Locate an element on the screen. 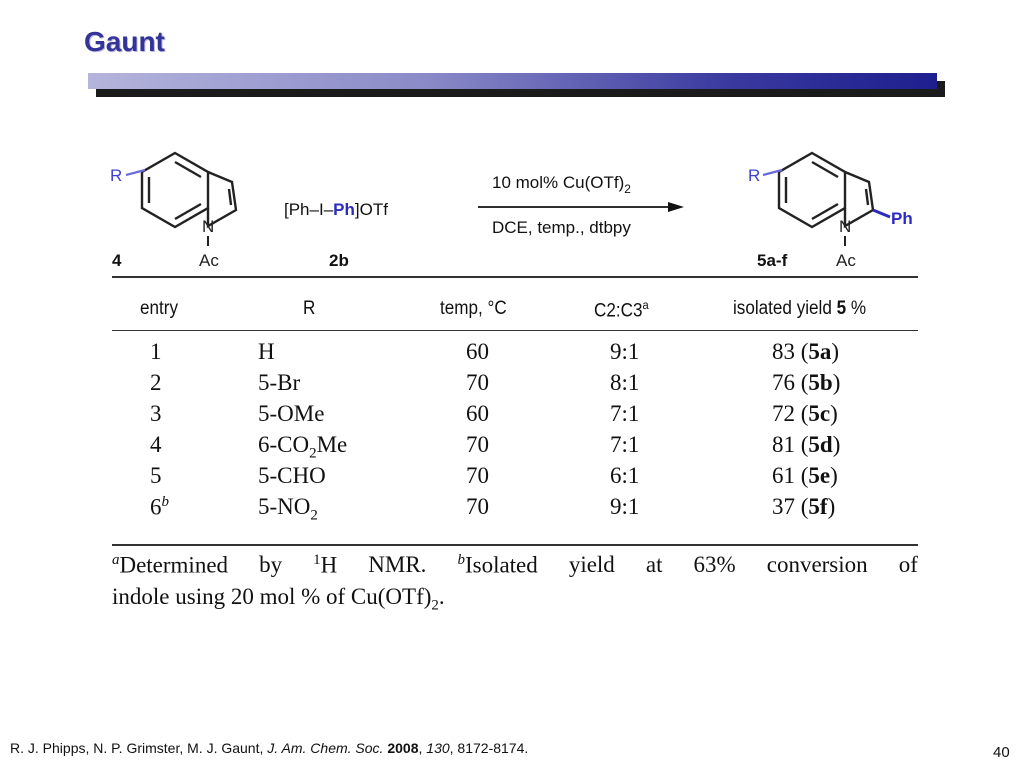 The image size is (1024, 768). table-bottom-rule is located at coordinates (515, 545).